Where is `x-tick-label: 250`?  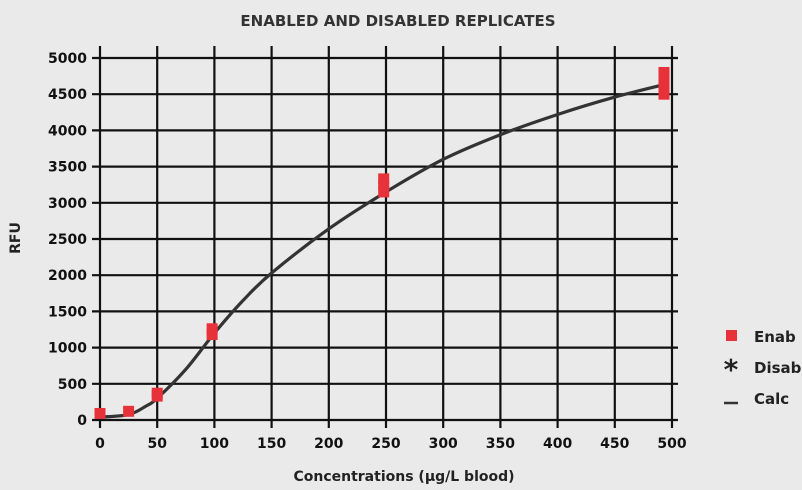 x-tick-label: 250 is located at coordinates (385, 444).